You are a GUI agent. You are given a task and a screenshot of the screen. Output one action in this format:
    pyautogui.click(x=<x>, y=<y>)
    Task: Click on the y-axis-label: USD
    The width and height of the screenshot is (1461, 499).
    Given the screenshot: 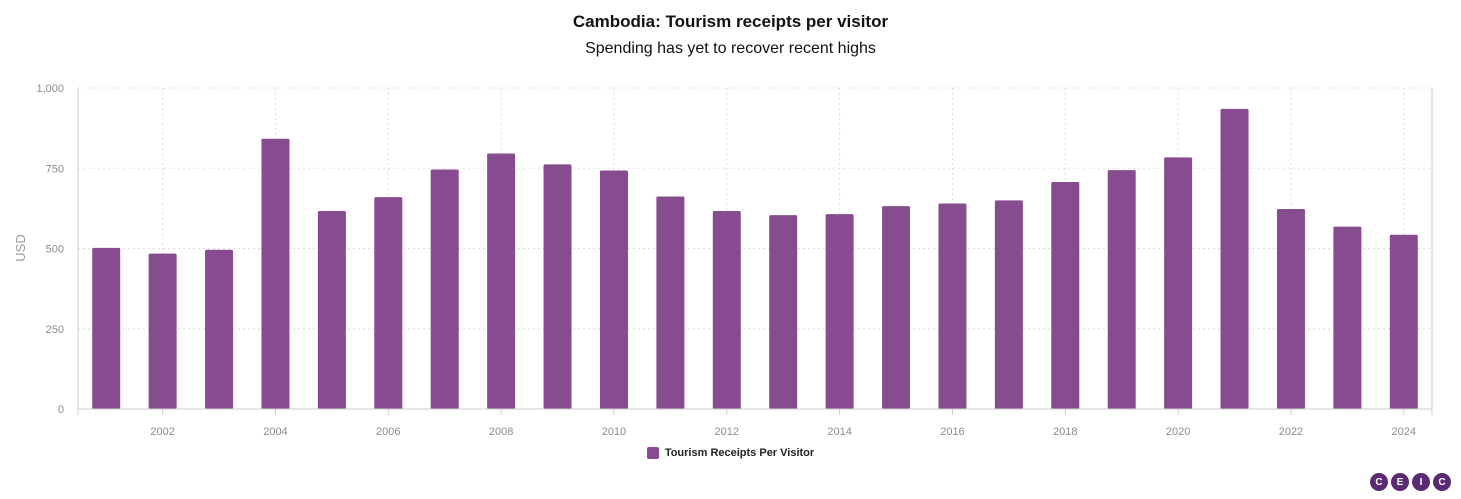 What is the action you would take?
    pyautogui.click(x=20, y=247)
    